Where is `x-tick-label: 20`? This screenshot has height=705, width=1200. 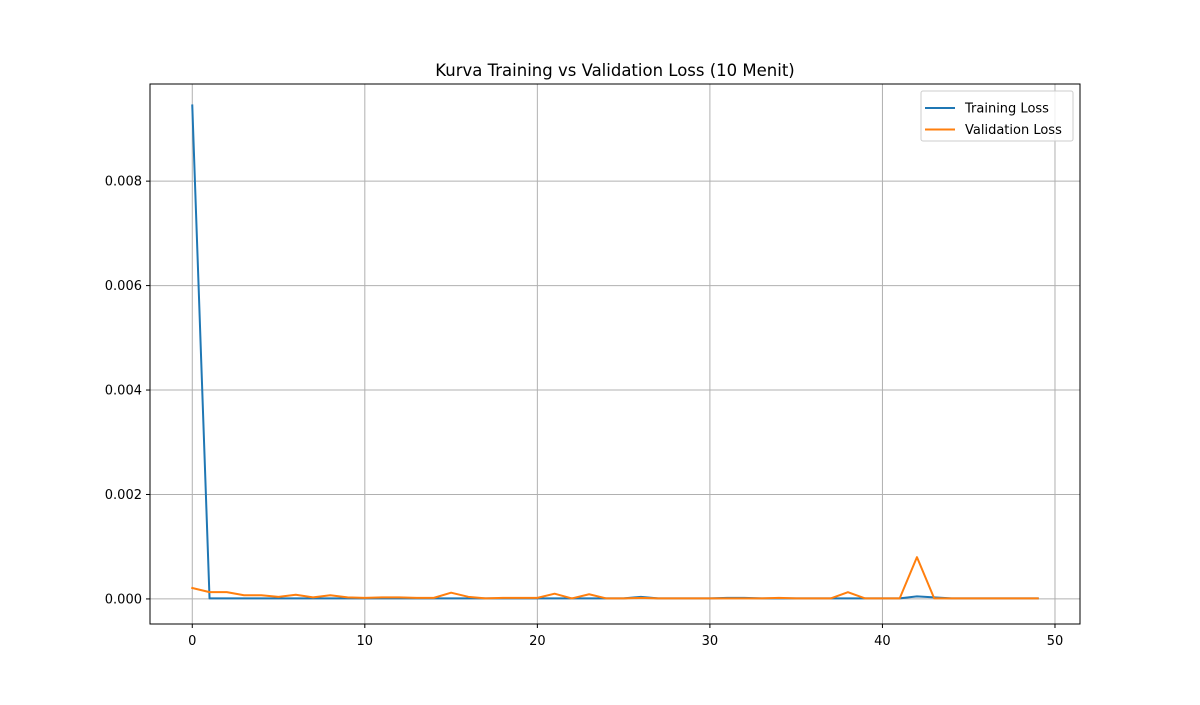
x-tick-label: 20 is located at coordinates (537, 641).